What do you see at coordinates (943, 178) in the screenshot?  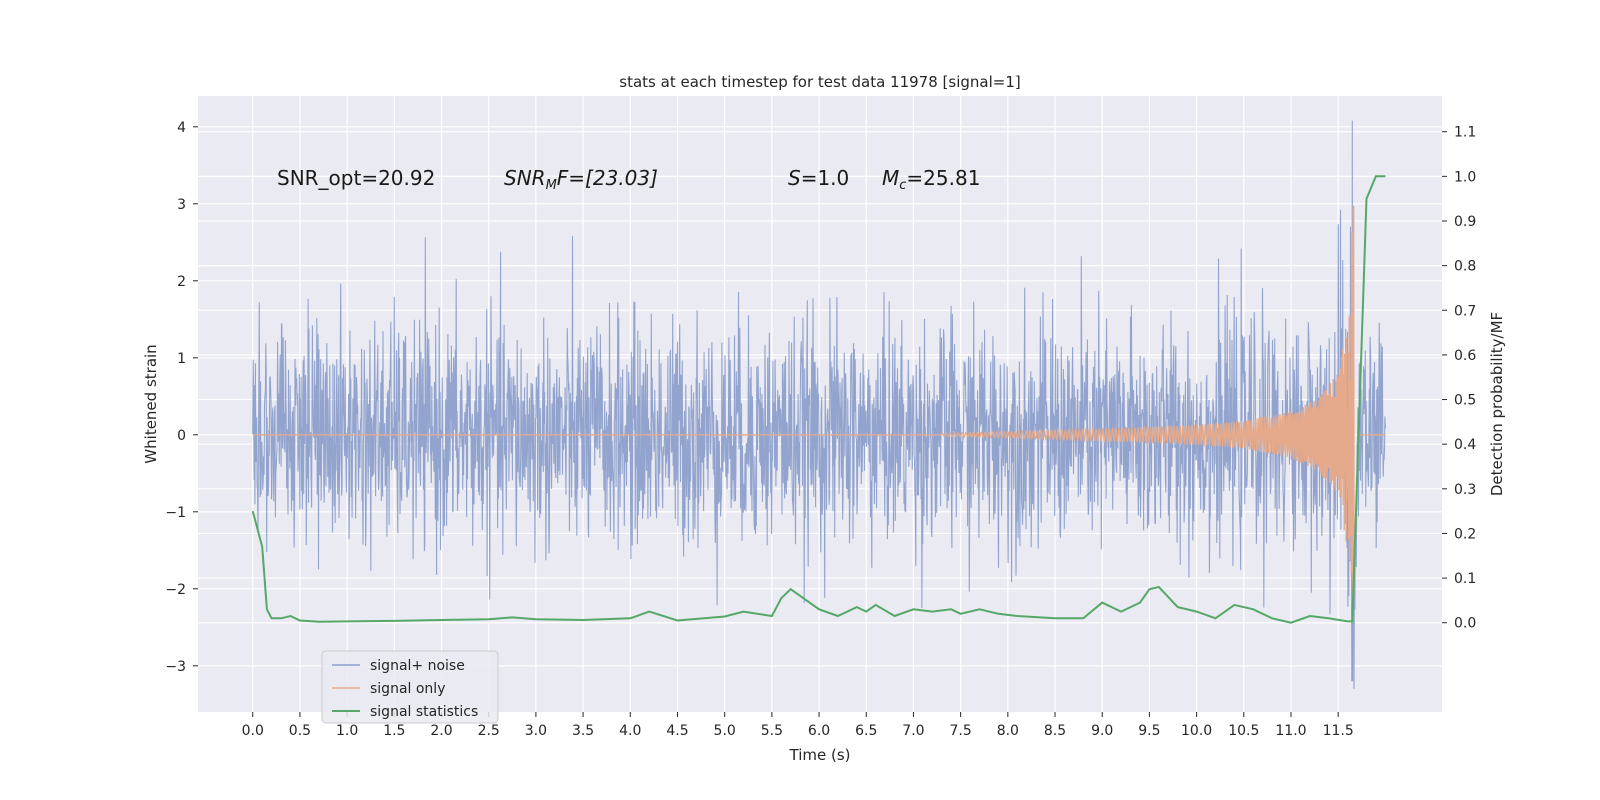 I see `mc-value: =25.81` at bounding box center [943, 178].